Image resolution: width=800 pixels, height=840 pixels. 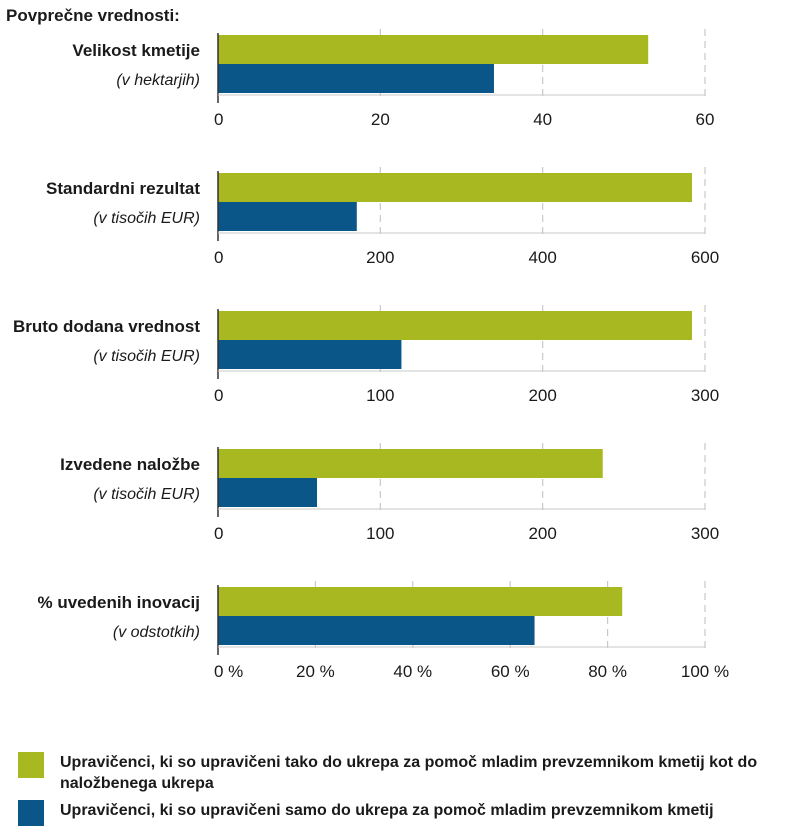 I want to click on tick-label-3-0: 0, so click(x=218, y=395).